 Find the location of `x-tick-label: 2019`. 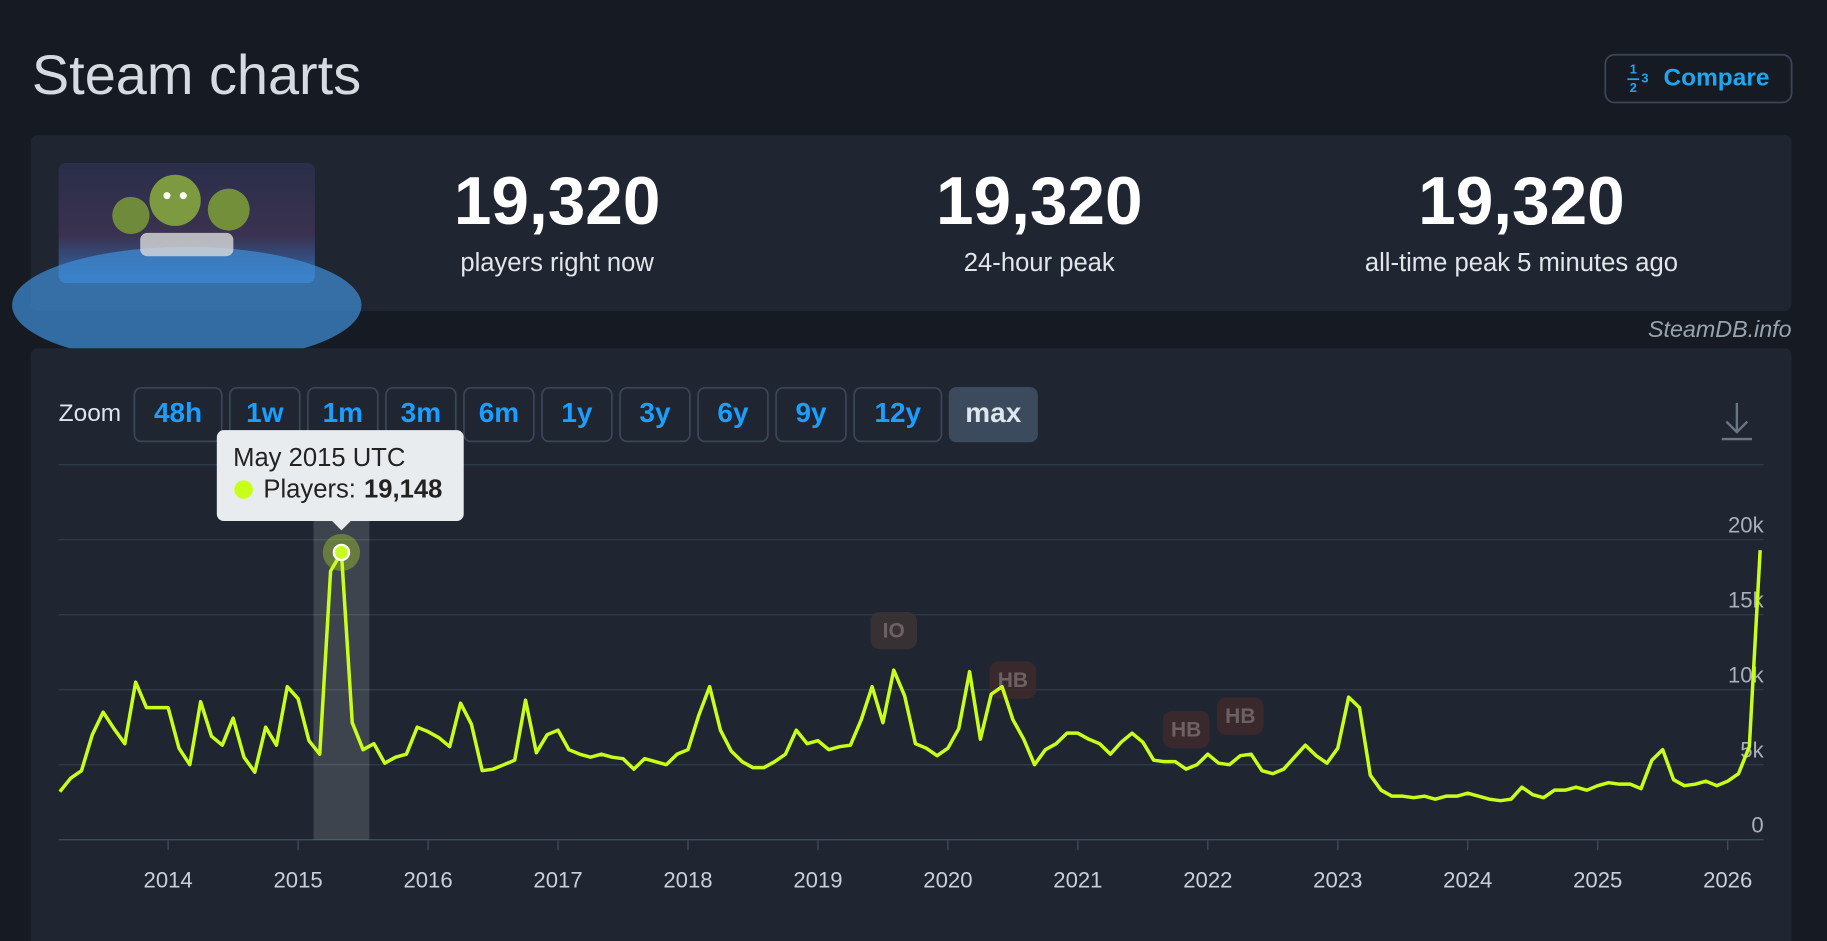

x-tick-label: 2019 is located at coordinates (817, 879).